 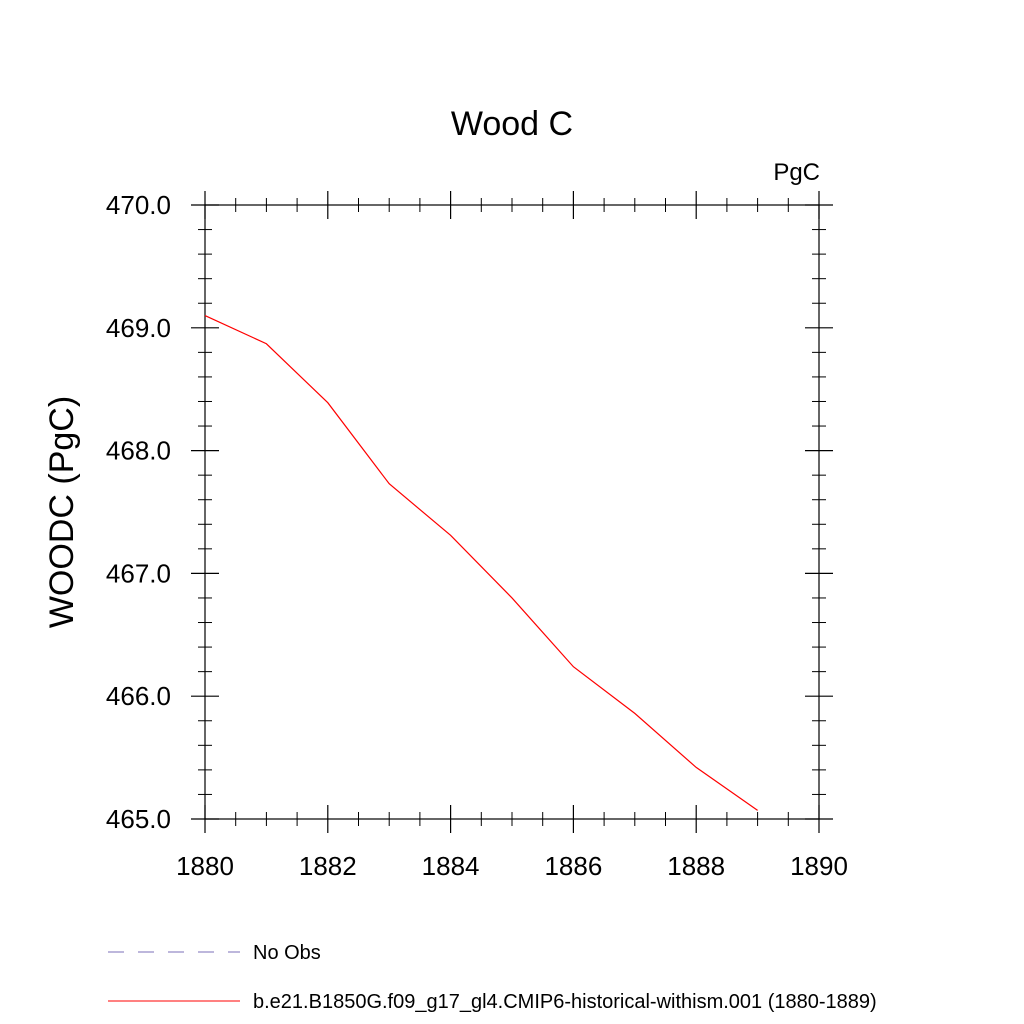 I want to click on y-tick-label: 470.0, so click(x=138, y=205).